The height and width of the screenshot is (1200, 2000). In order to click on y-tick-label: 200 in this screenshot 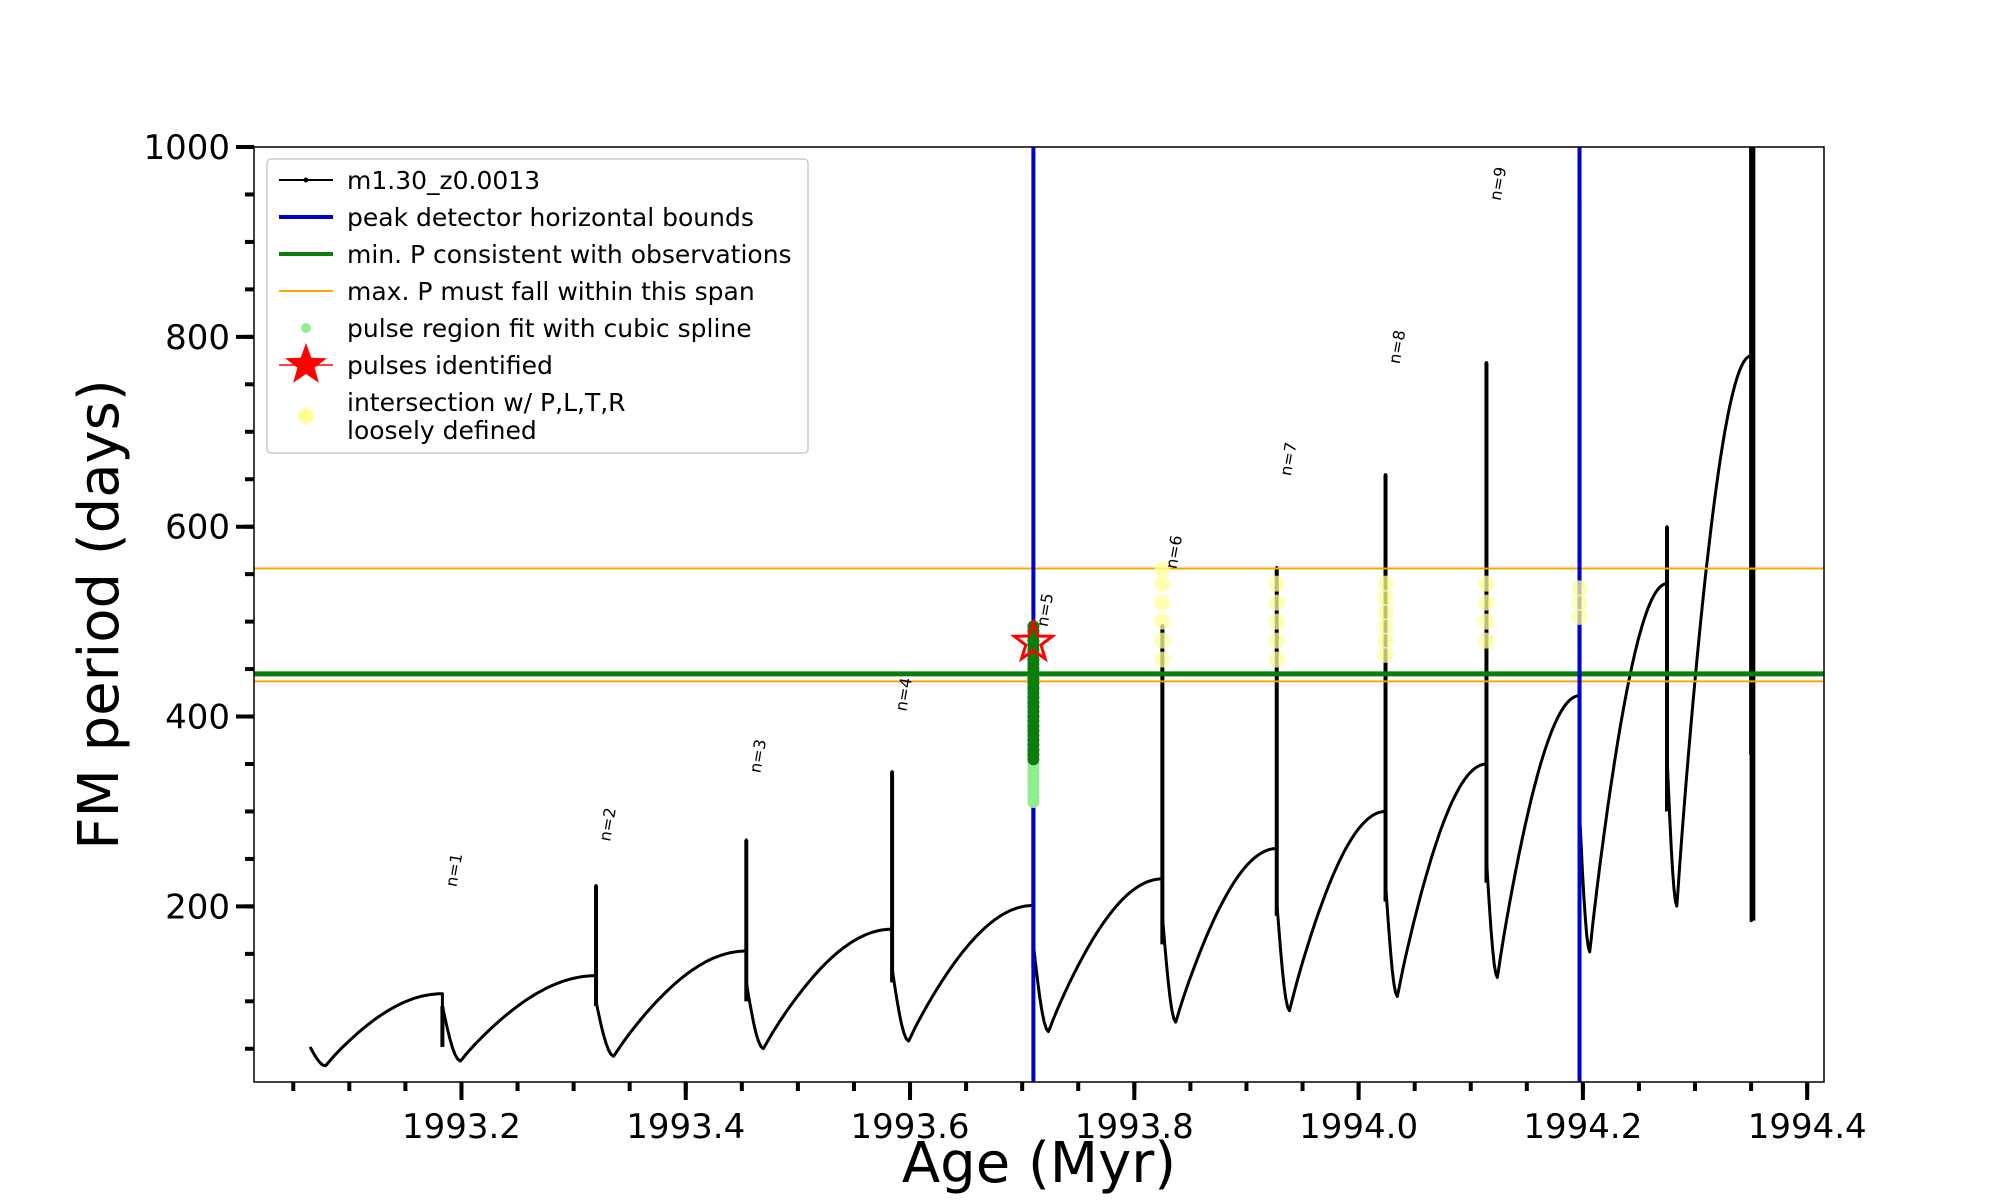, I will do `click(197, 907)`.